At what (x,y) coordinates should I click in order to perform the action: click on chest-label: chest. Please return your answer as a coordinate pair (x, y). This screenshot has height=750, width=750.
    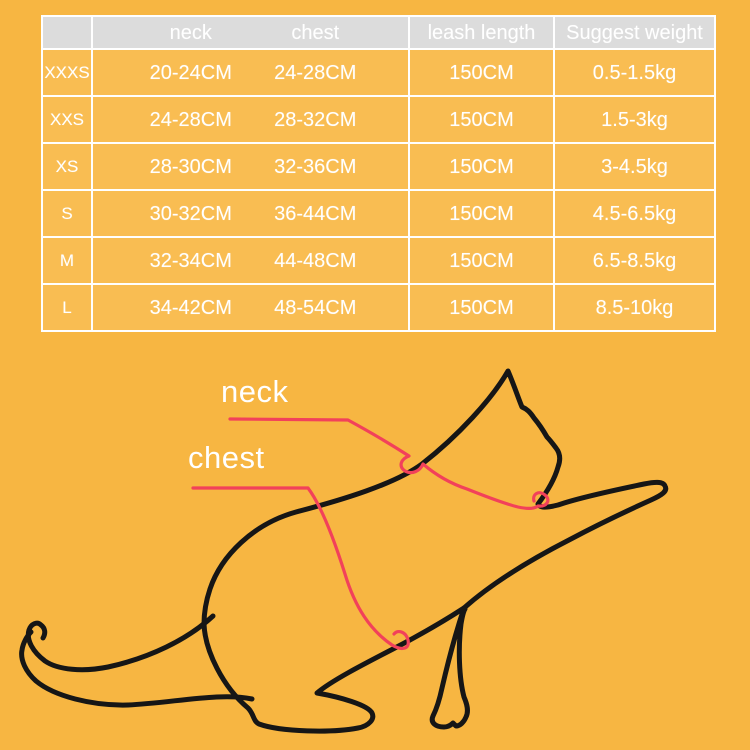
    Looking at the image, I should click on (226, 457).